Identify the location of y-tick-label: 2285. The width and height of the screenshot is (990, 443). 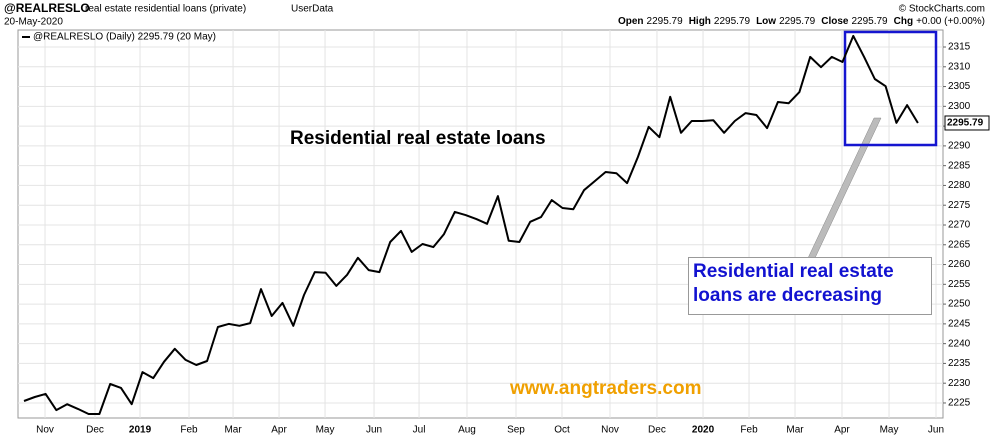
(959, 165).